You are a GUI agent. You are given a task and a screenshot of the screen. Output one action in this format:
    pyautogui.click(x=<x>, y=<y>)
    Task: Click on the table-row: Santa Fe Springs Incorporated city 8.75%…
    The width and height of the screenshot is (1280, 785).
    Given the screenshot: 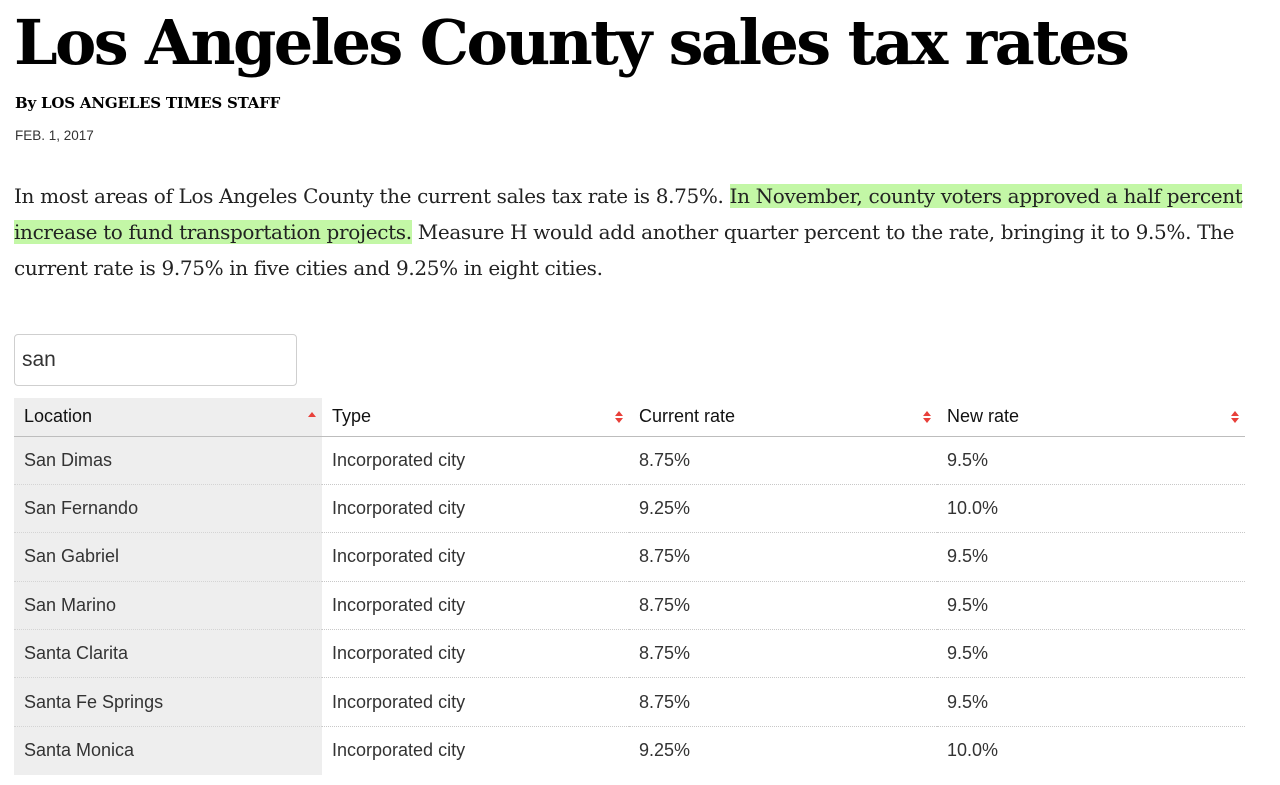 What is the action you would take?
    pyautogui.click(x=629, y=702)
    